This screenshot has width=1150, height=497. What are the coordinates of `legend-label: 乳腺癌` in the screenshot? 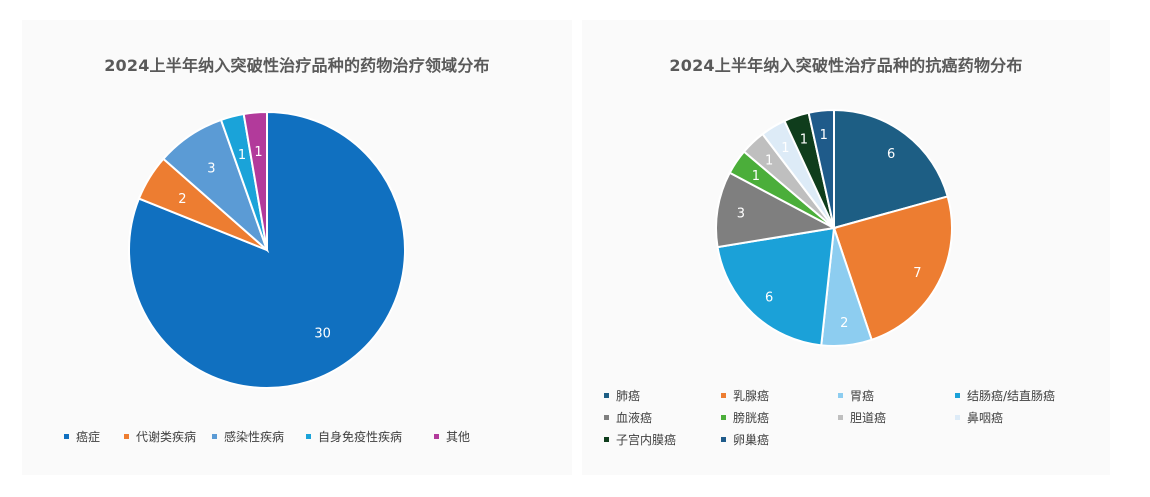 It's located at (751, 396).